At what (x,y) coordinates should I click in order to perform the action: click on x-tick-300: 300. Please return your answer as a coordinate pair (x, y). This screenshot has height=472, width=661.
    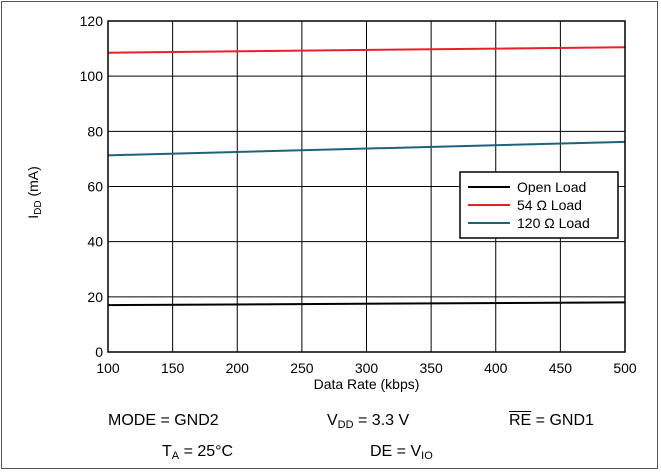
    Looking at the image, I should click on (367, 368).